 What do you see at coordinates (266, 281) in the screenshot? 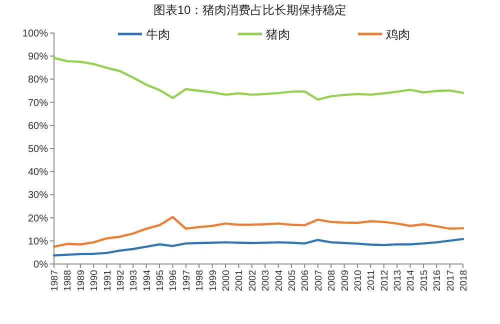
I see `x-tick-label: 2003` at bounding box center [266, 281].